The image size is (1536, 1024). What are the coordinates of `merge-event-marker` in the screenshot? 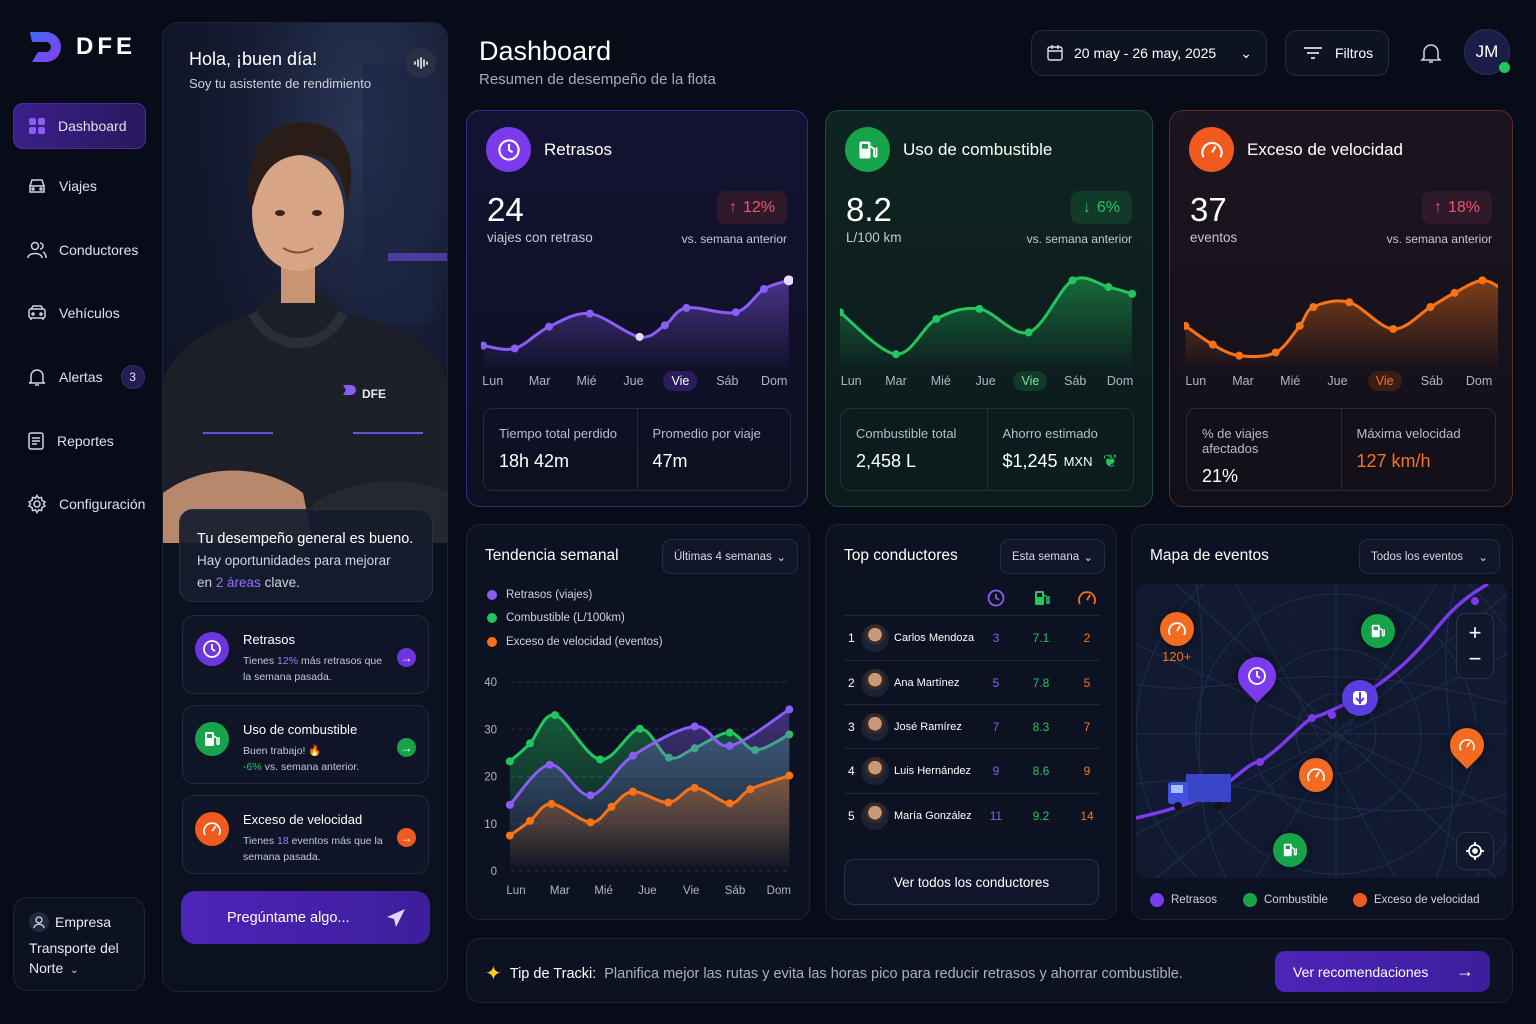 It's located at (1360, 698).